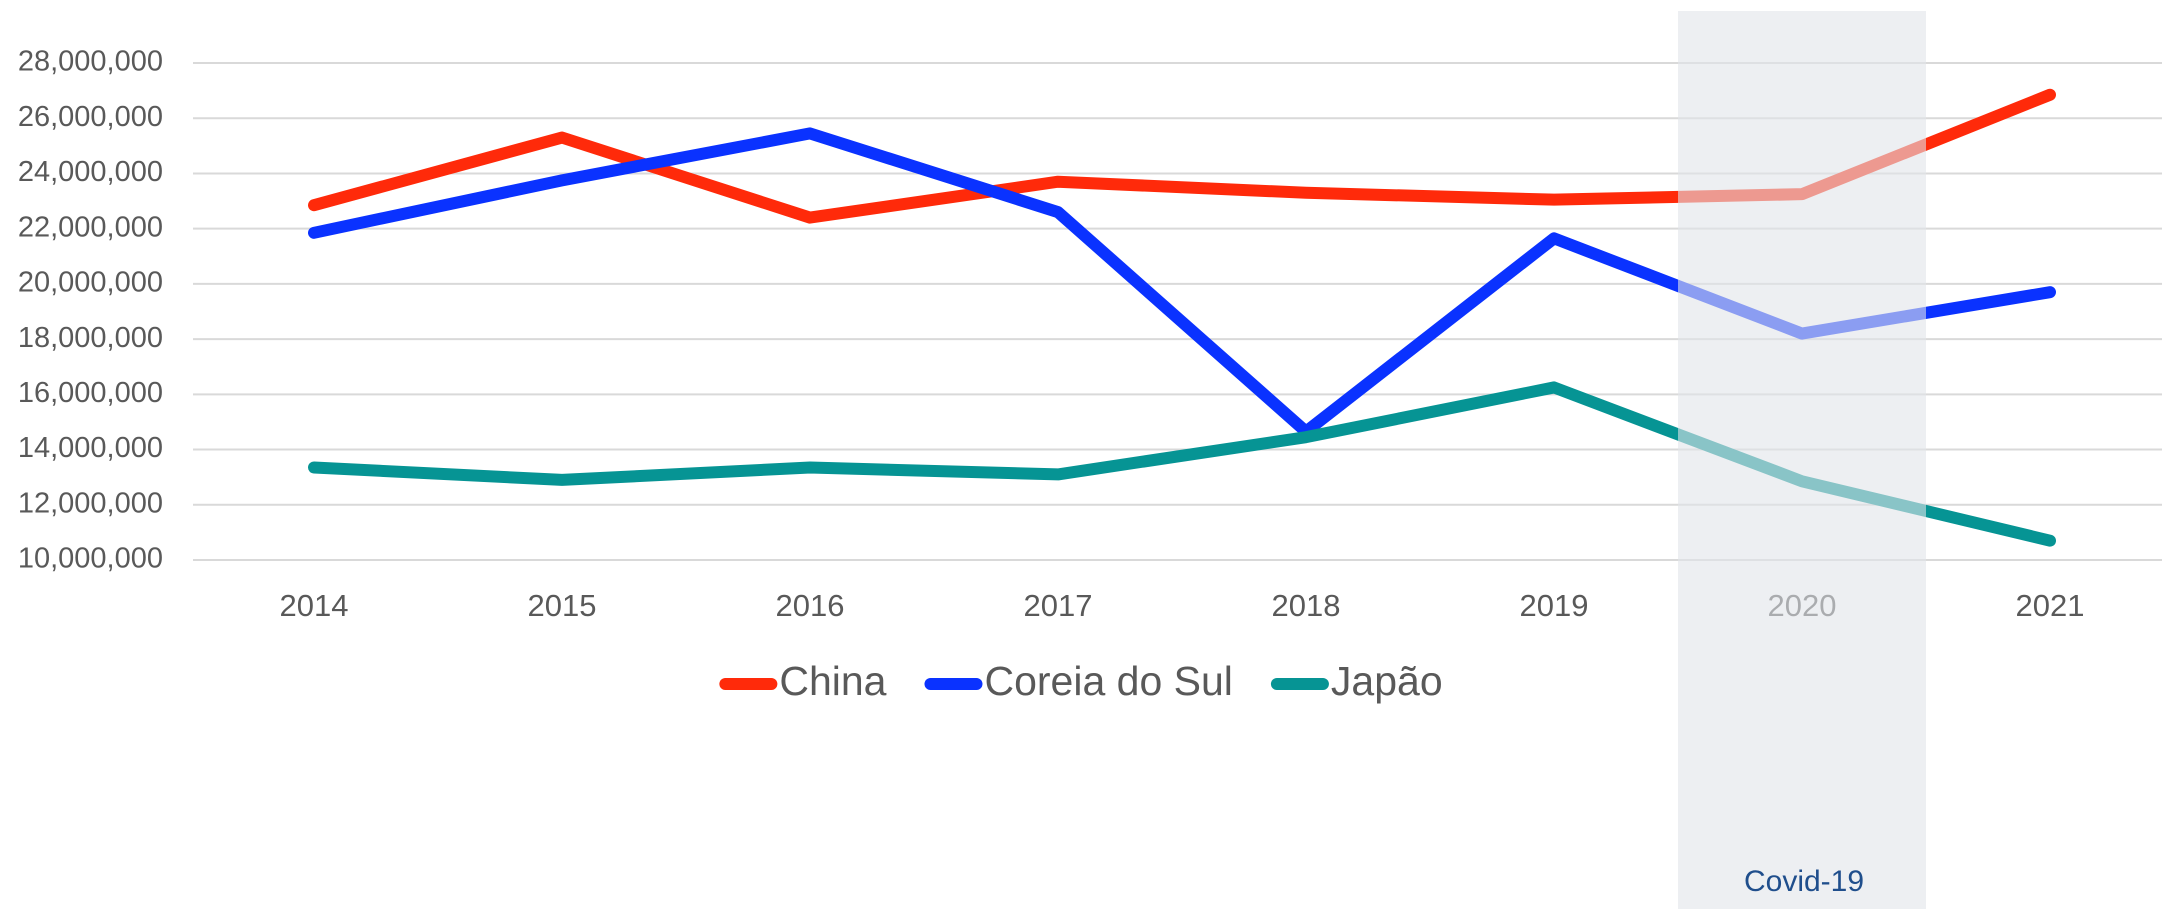  What do you see at coordinates (90, 503) in the screenshot?
I see `y-tick-label: 12,000,000` at bounding box center [90, 503].